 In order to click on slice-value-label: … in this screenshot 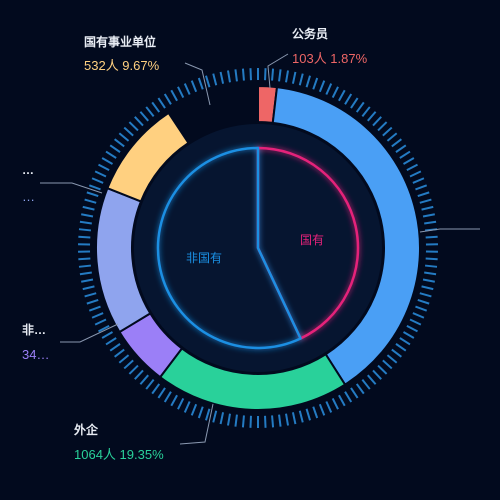, I will do `click(28, 196)`.